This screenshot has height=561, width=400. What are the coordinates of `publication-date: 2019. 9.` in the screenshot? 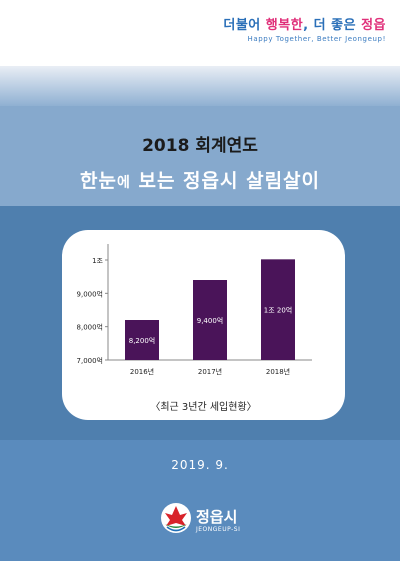 It's located at (200, 465).